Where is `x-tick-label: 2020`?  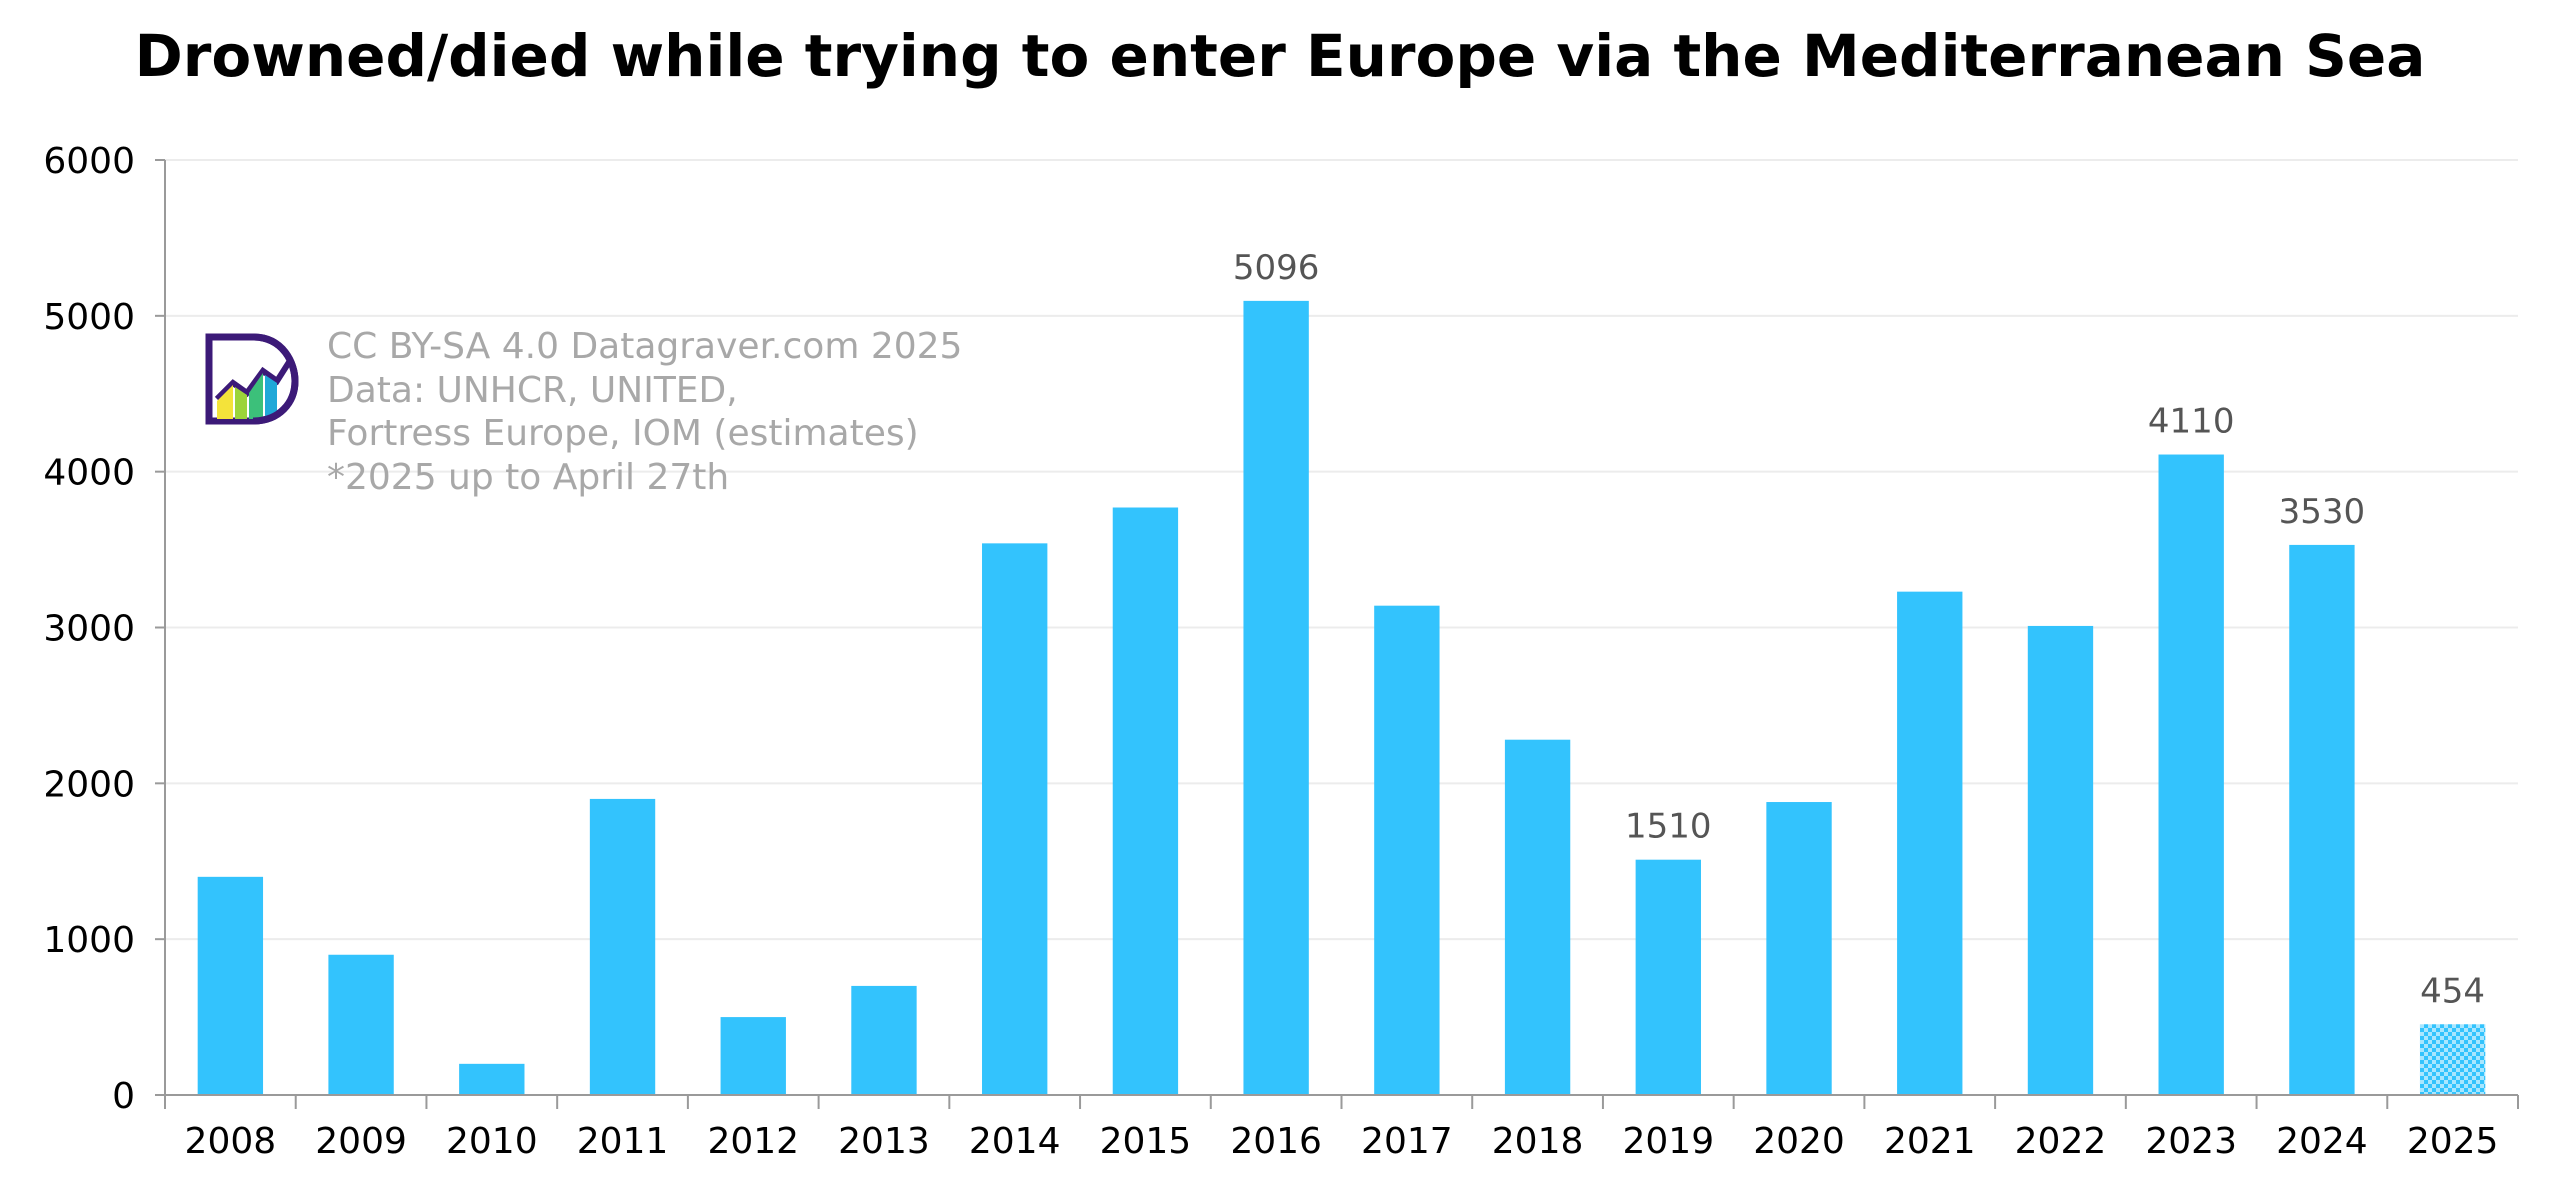
x-tick-label: 2020 is located at coordinates (1799, 1141).